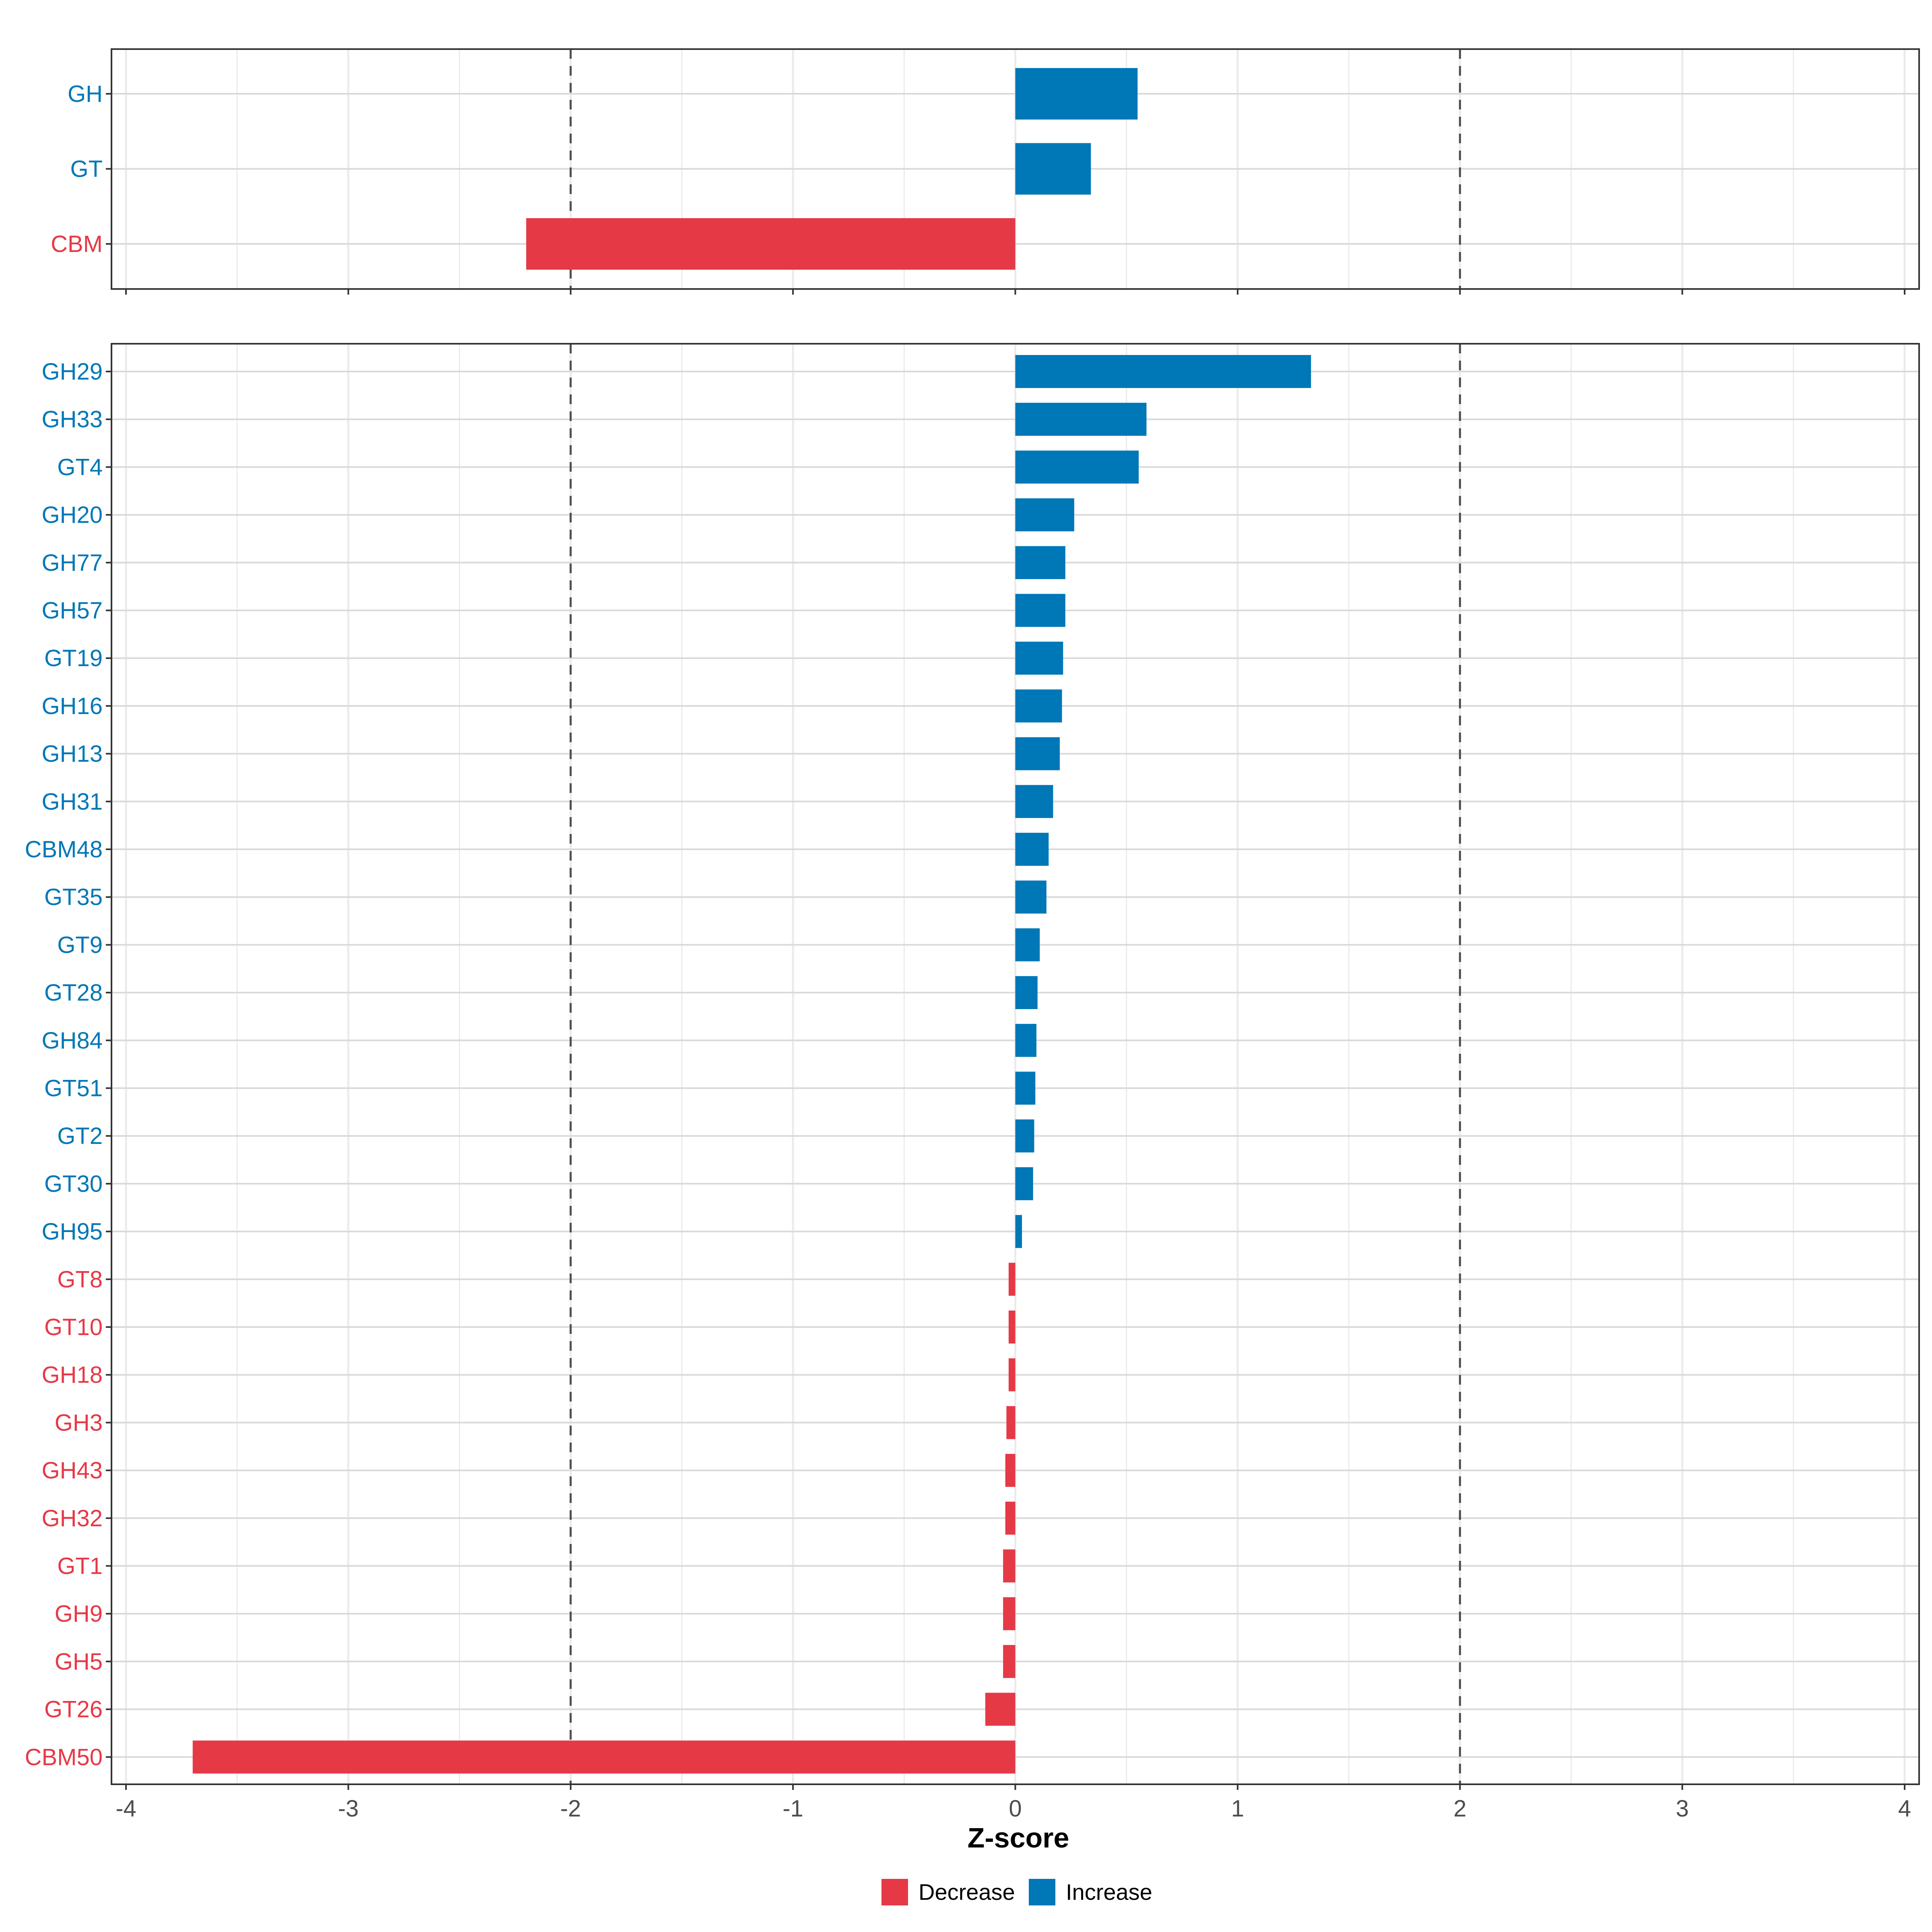 The image size is (1932, 1932). I want to click on y-tick-label-gh84: GH84, so click(72, 1041).